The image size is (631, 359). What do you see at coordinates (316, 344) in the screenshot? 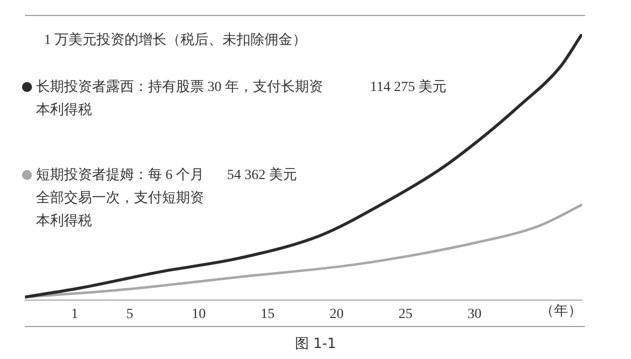
I see `caption: 图 1-1` at bounding box center [316, 344].